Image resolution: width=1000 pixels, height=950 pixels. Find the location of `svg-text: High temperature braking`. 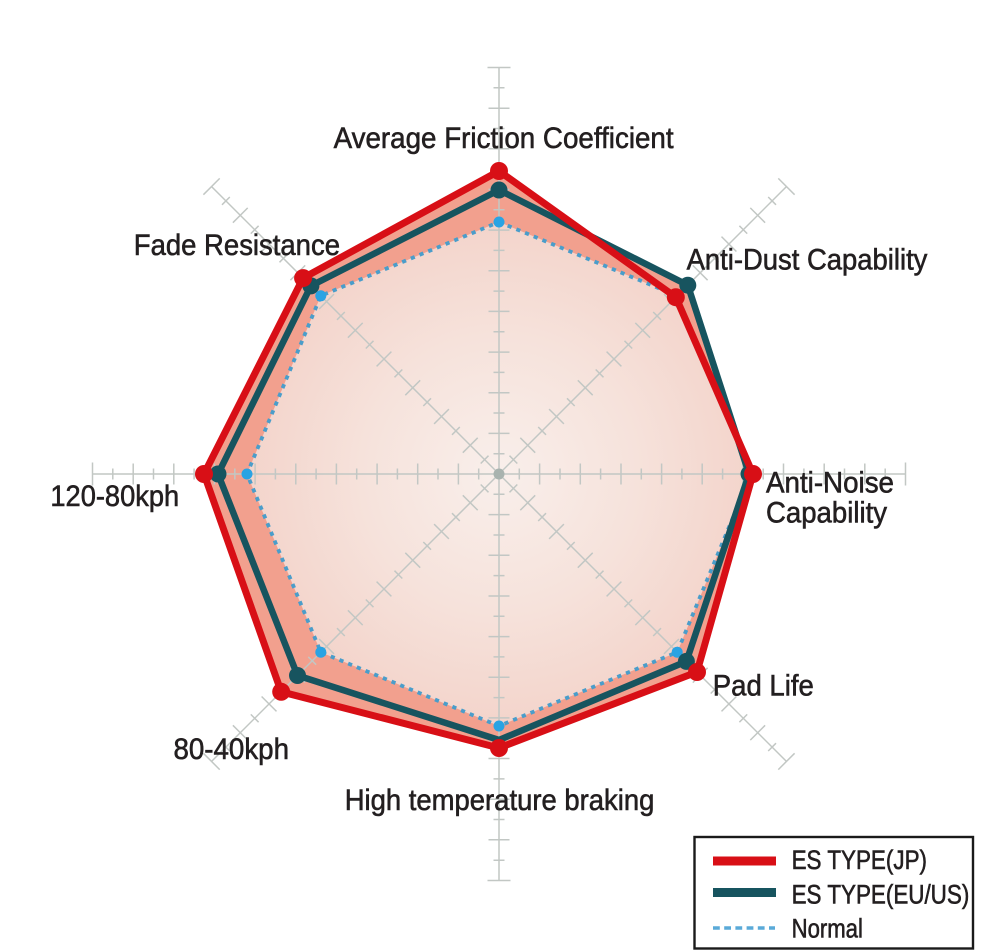

svg-text: High temperature braking is located at coordinates (500, 800).